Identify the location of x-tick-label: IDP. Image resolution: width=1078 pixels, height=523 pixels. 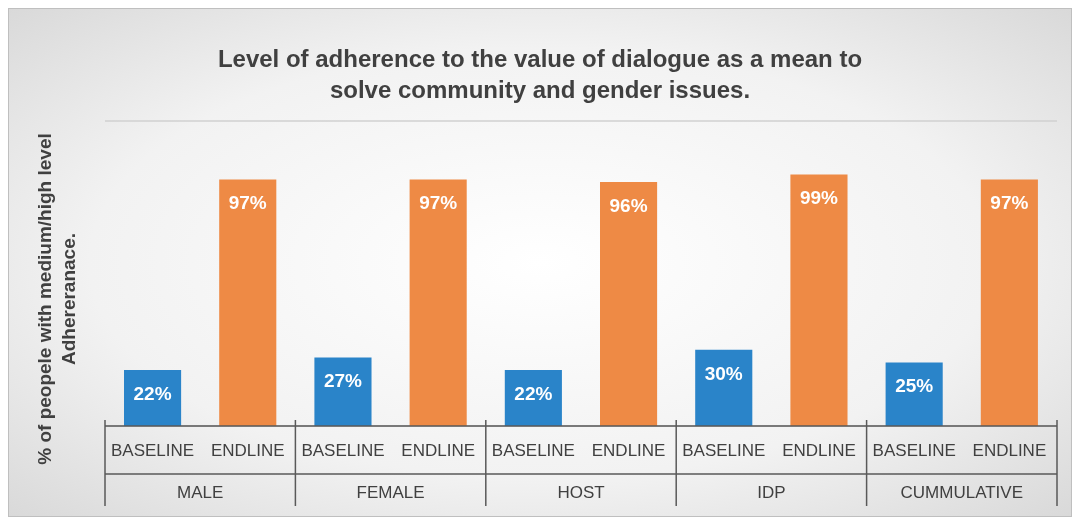
(771, 492).